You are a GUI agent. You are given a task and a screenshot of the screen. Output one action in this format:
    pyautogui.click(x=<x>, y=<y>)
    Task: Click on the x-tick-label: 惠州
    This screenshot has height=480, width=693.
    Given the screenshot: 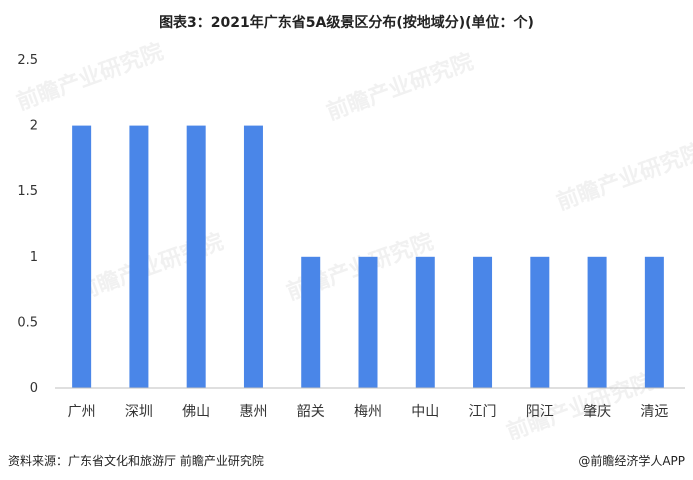 What is the action you would take?
    pyautogui.click(x=253, y=412)
    